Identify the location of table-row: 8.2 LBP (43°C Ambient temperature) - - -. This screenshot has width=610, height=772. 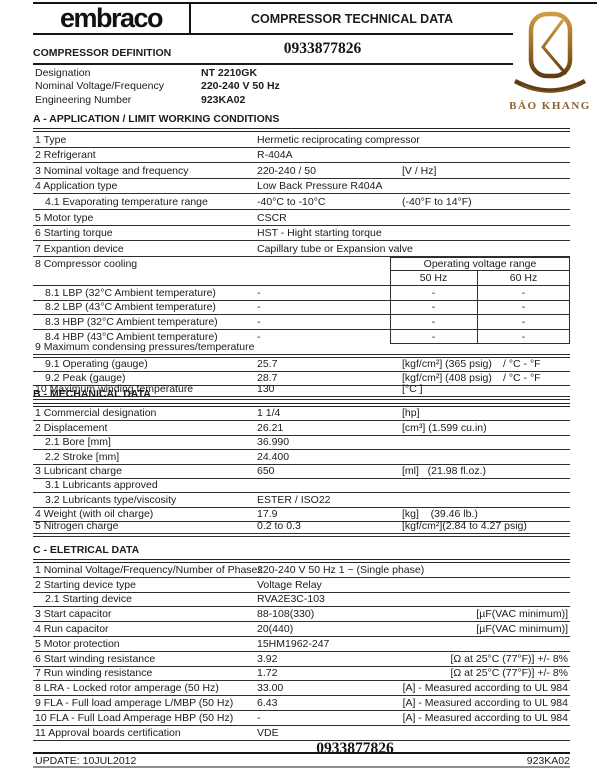
(301, 308).